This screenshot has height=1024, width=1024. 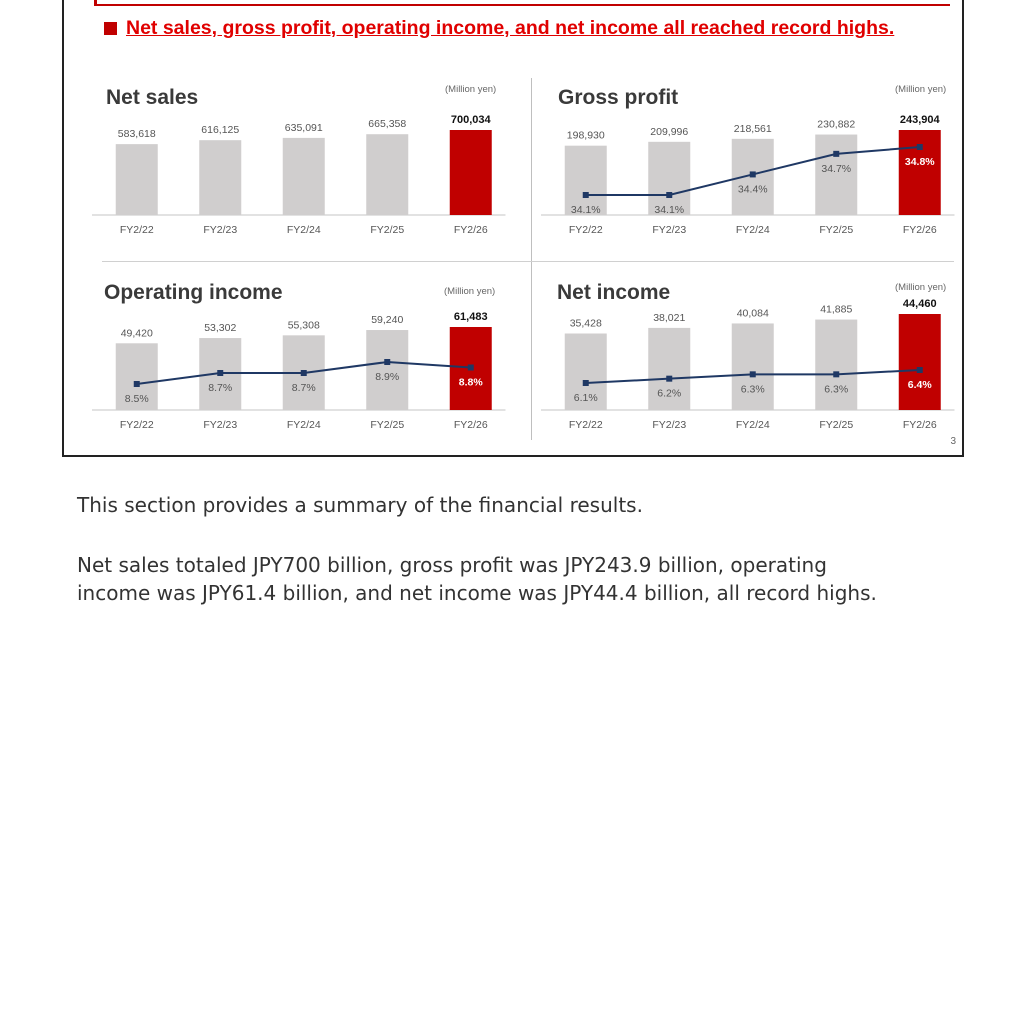 What do you see at coordinates (470, 291) in the screenshot?
I see `unit-label-operating-income: (Million yen)` at bounding box center [470, 291].